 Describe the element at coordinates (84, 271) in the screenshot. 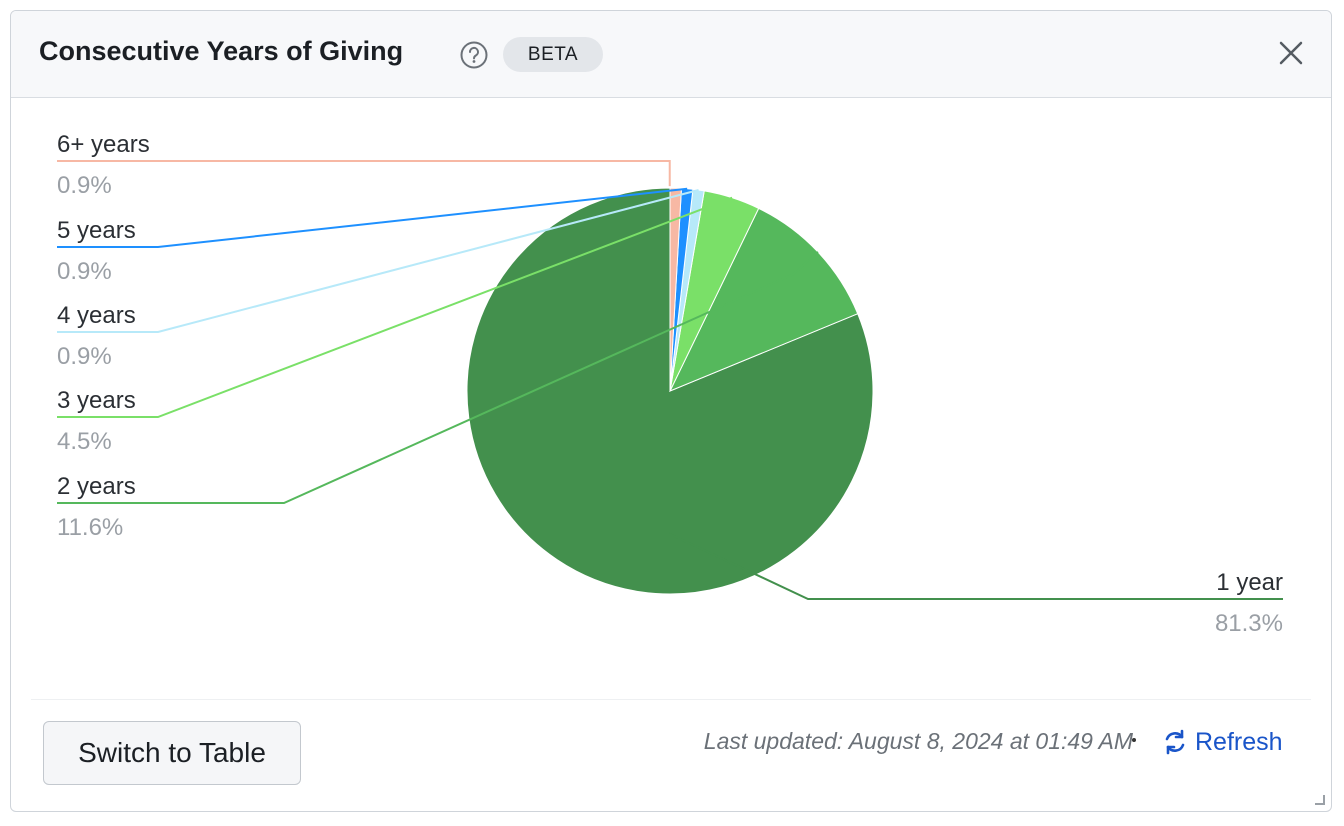

I see `slice-value-5-years: 0.9%` at that location.